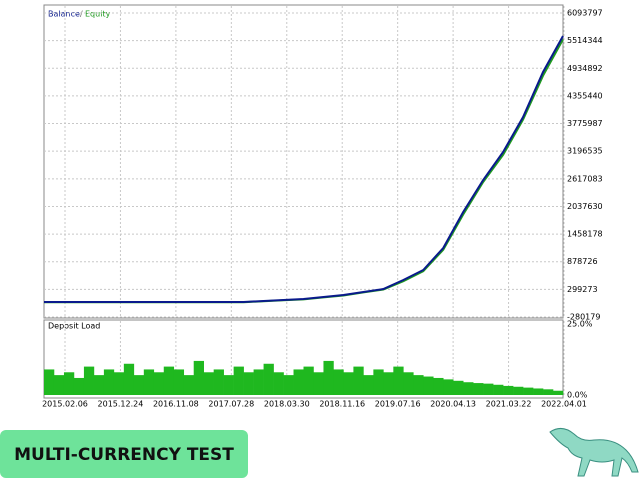  I want to click on x-tick-label: 2019.07.16, so click(398, 404).